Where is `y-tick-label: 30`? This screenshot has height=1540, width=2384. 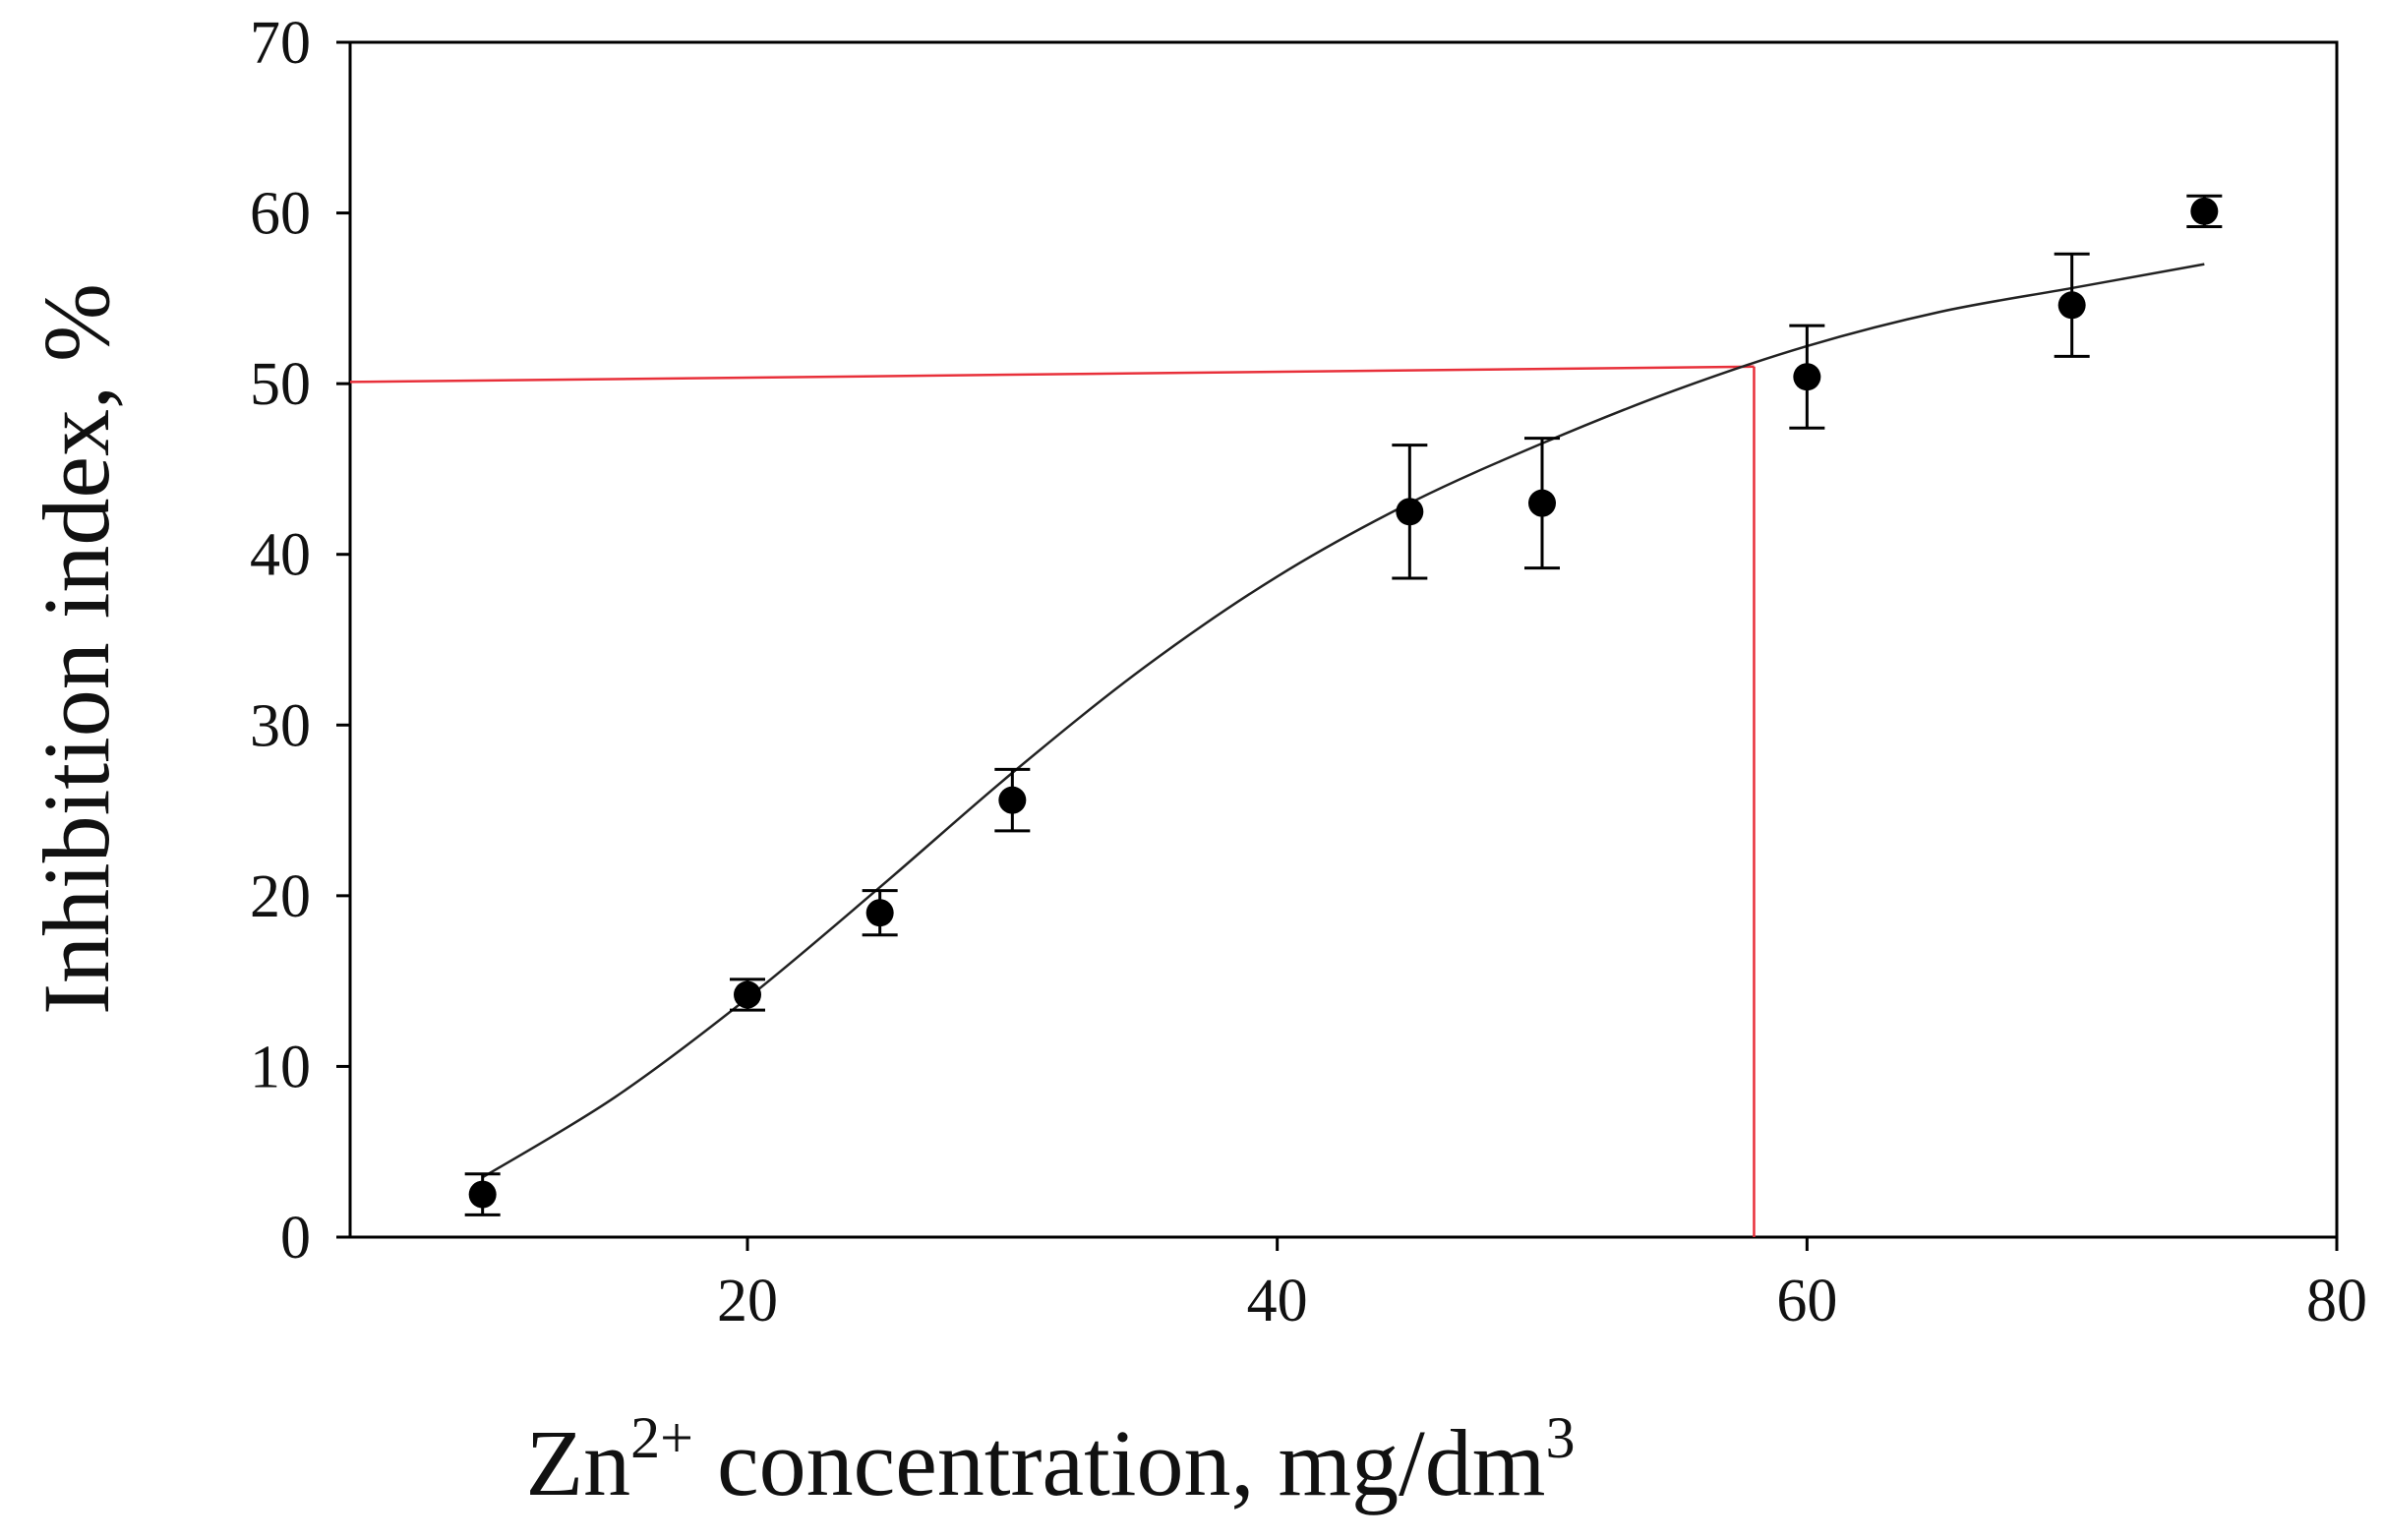
y-tick-label: 30 is located at coordinates (280, 726).